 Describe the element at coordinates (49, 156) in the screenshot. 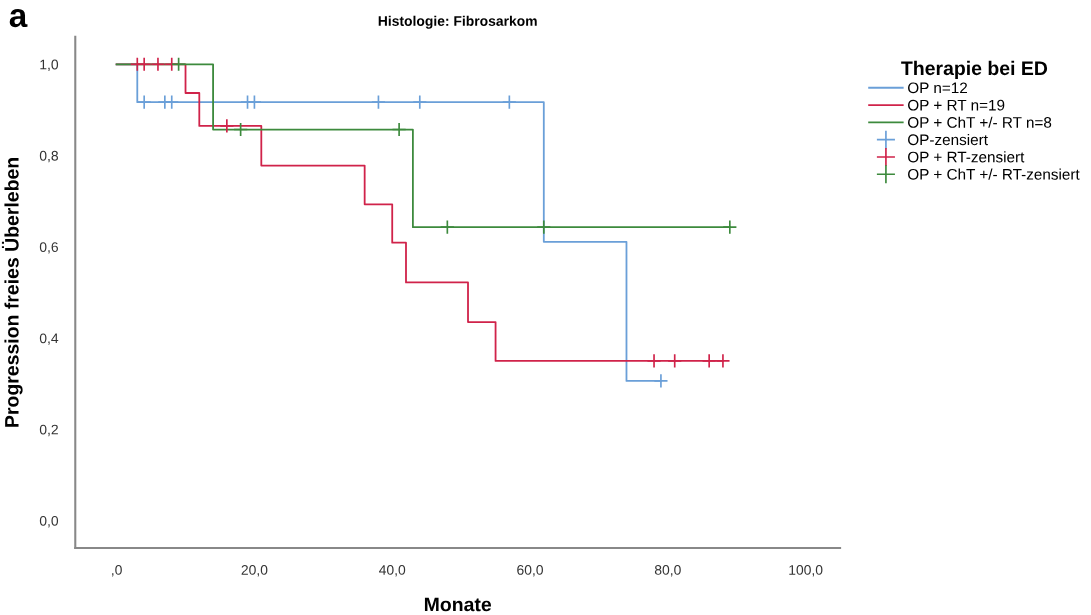

I see `y-tick-label: 0,8` at that location.